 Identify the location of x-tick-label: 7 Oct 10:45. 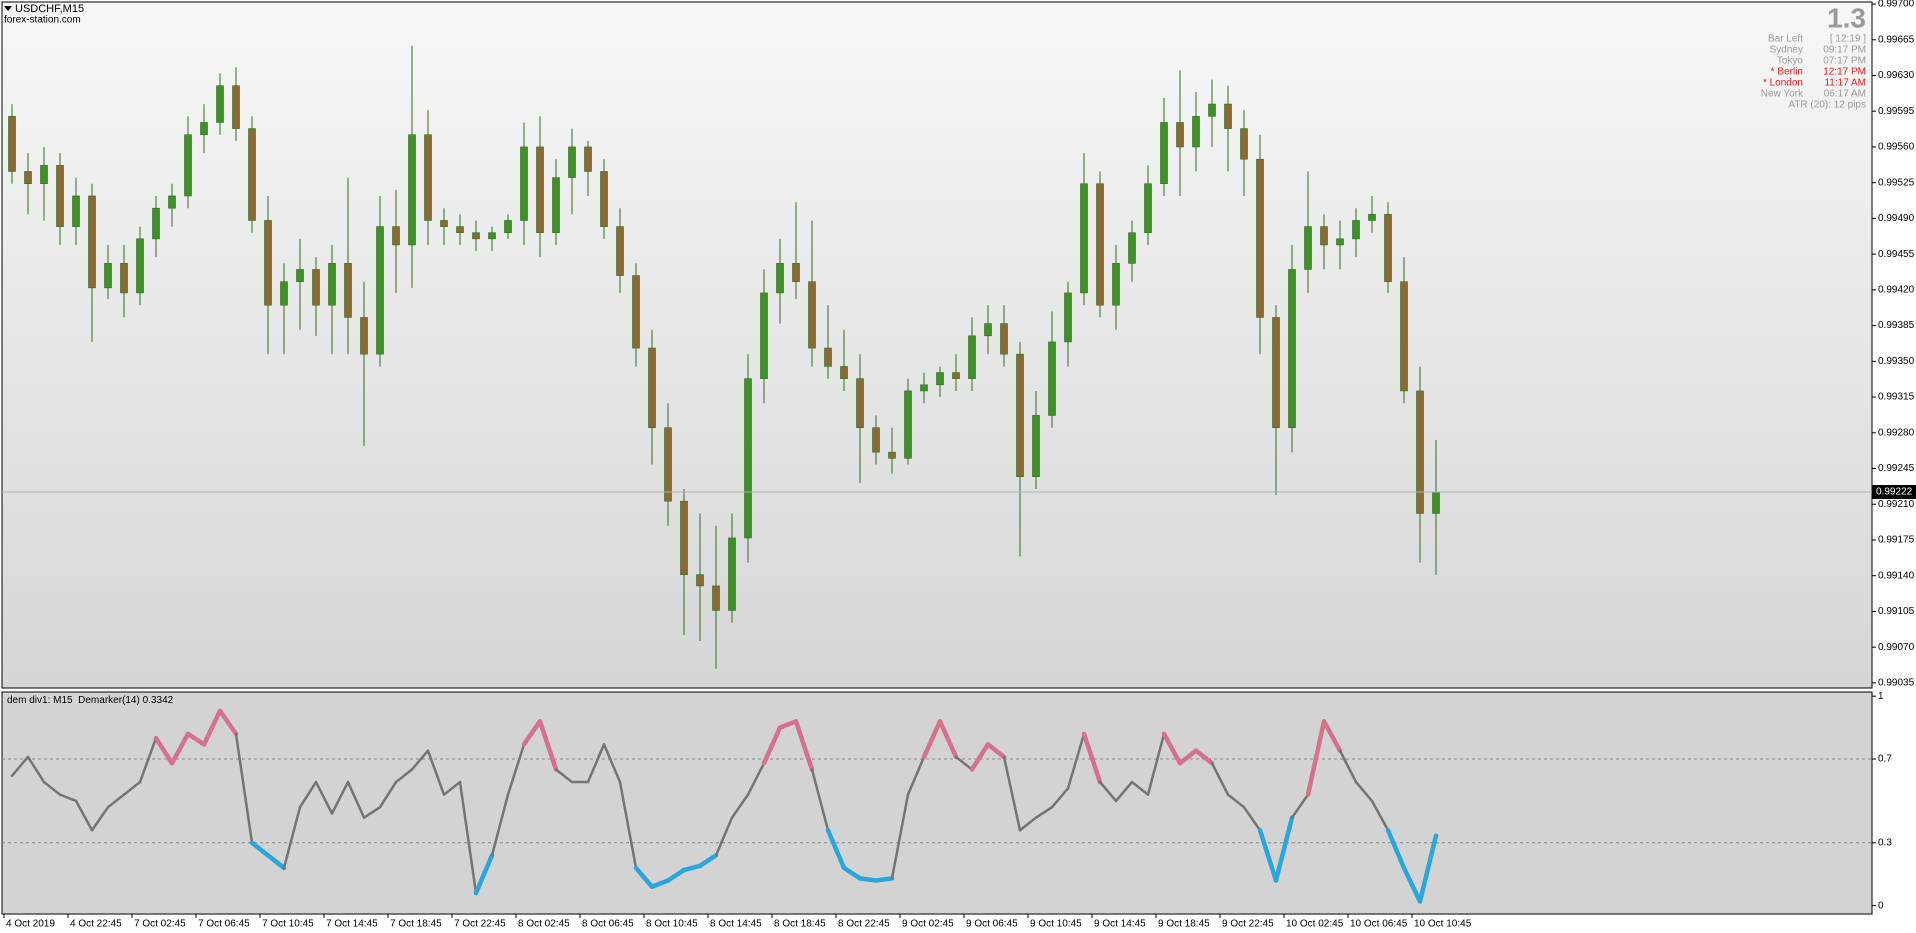
(288, 924).